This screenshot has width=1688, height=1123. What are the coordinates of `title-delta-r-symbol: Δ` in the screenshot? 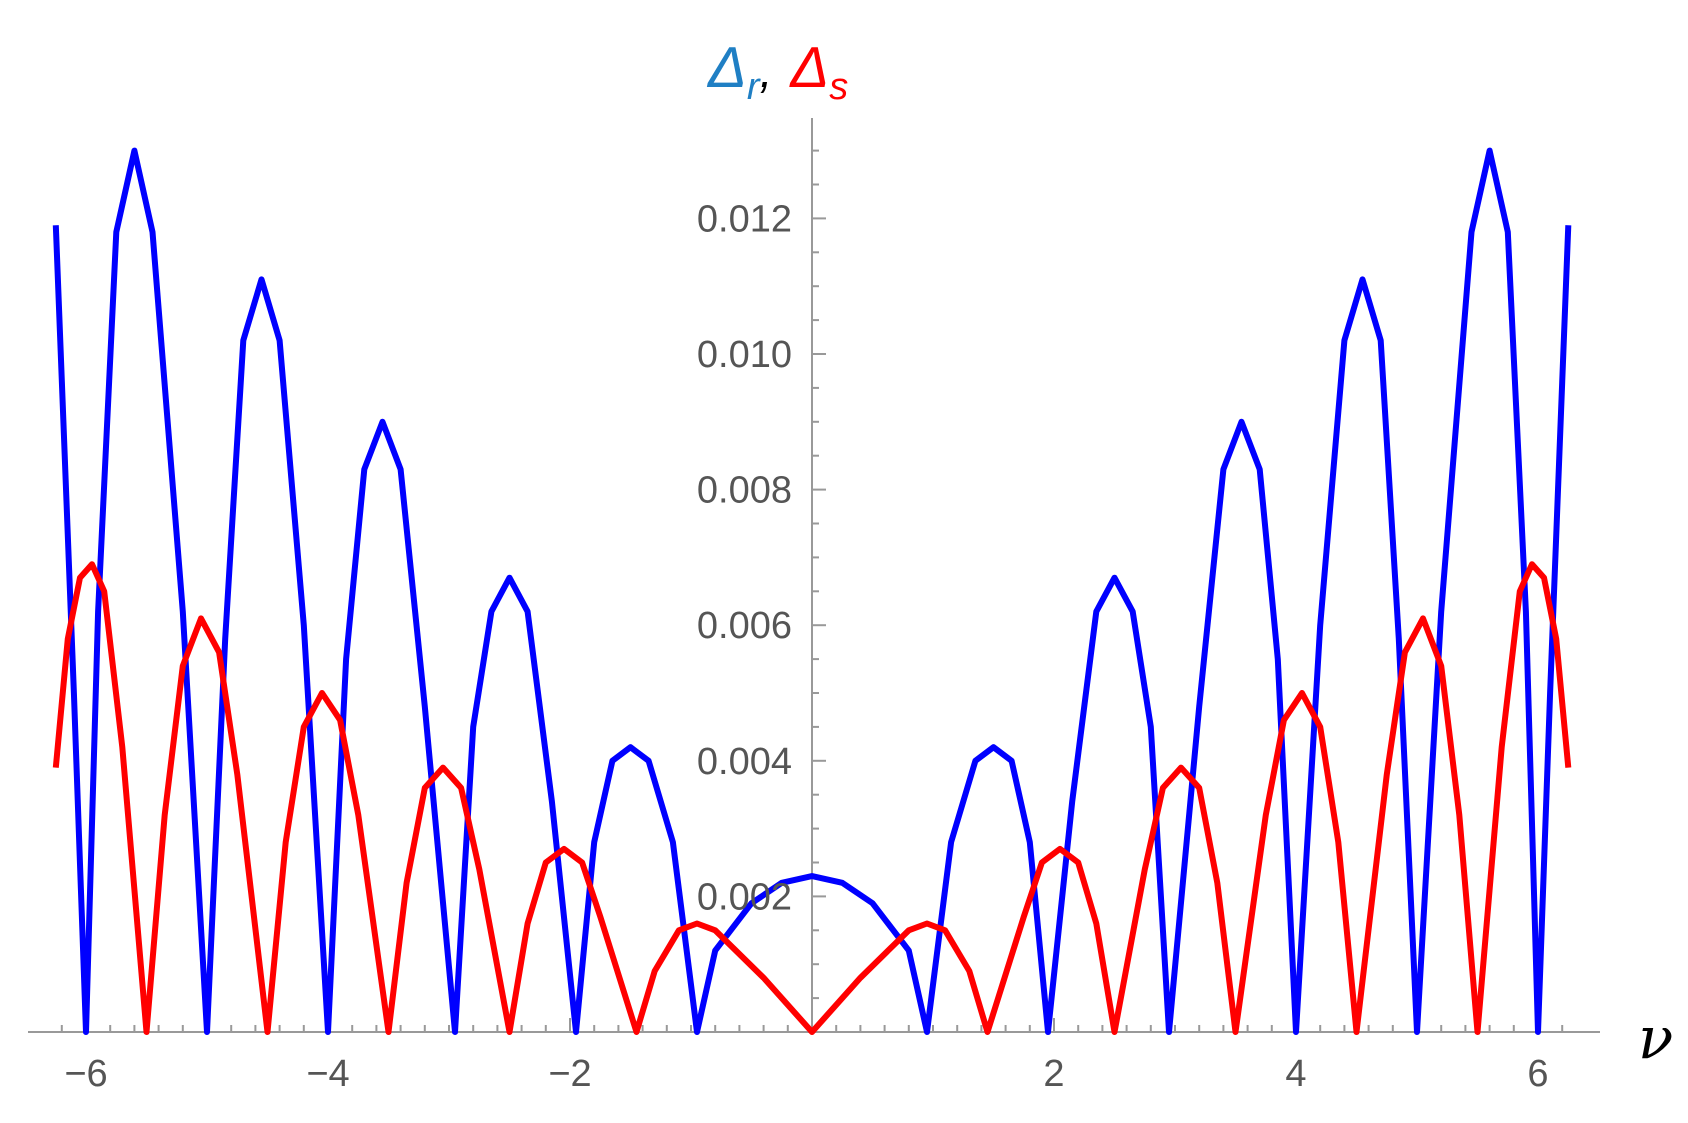 It's located at (726, 67).